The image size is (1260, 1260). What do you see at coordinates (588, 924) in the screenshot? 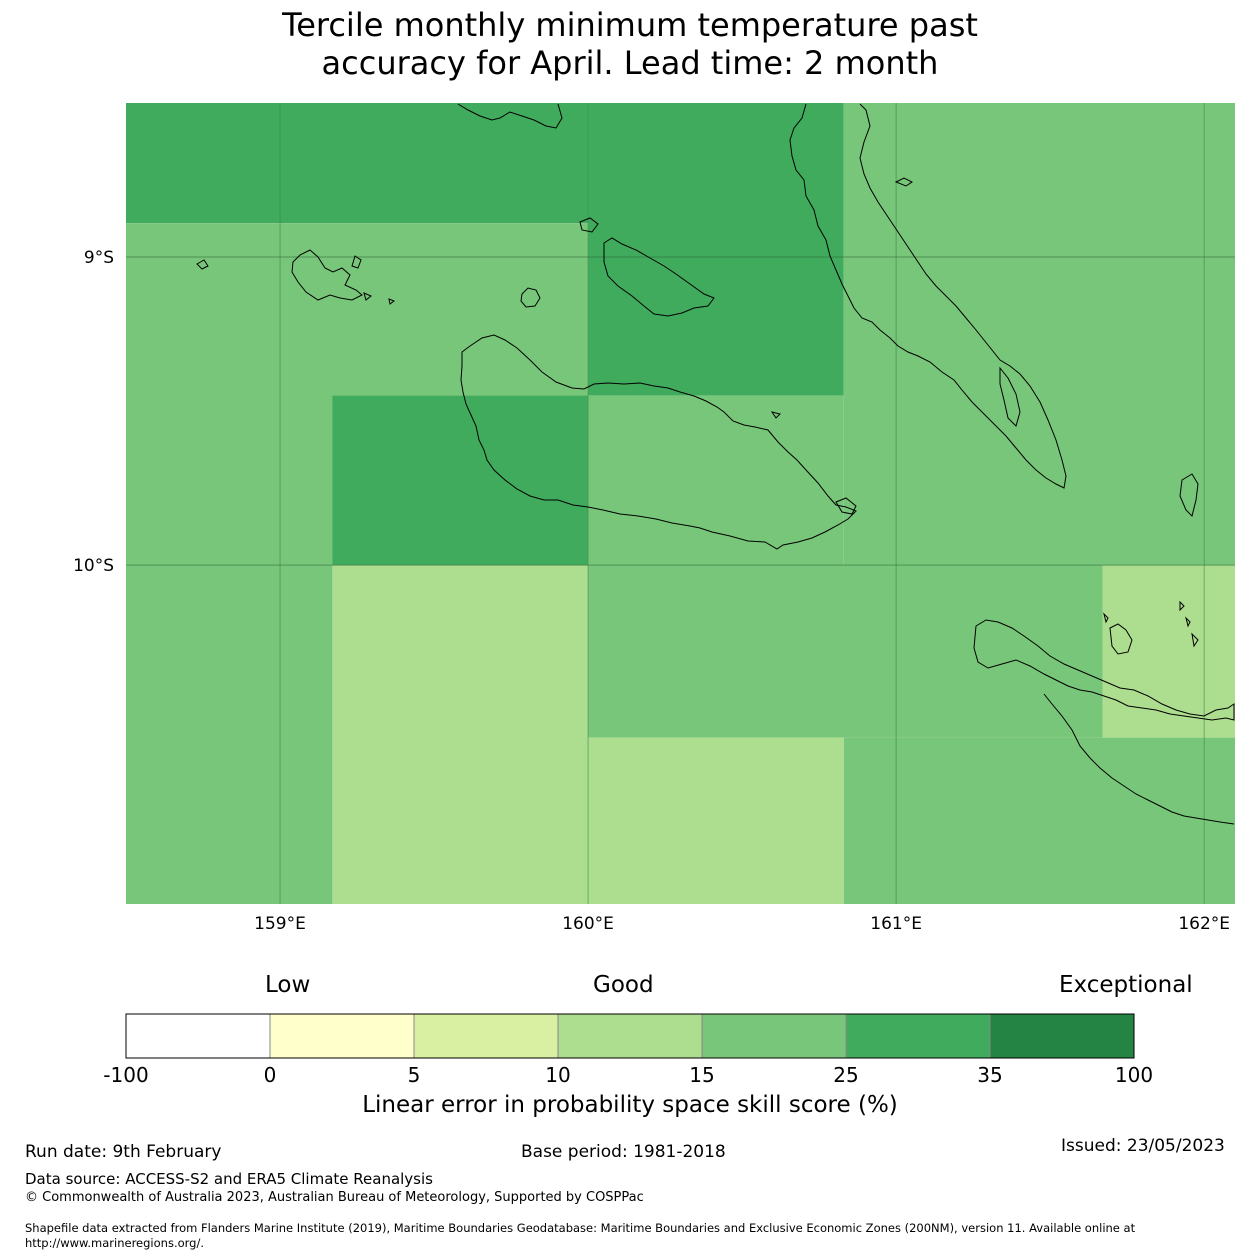
I see `lon-tick-label: 160°E` at bounding box center [588, 924].